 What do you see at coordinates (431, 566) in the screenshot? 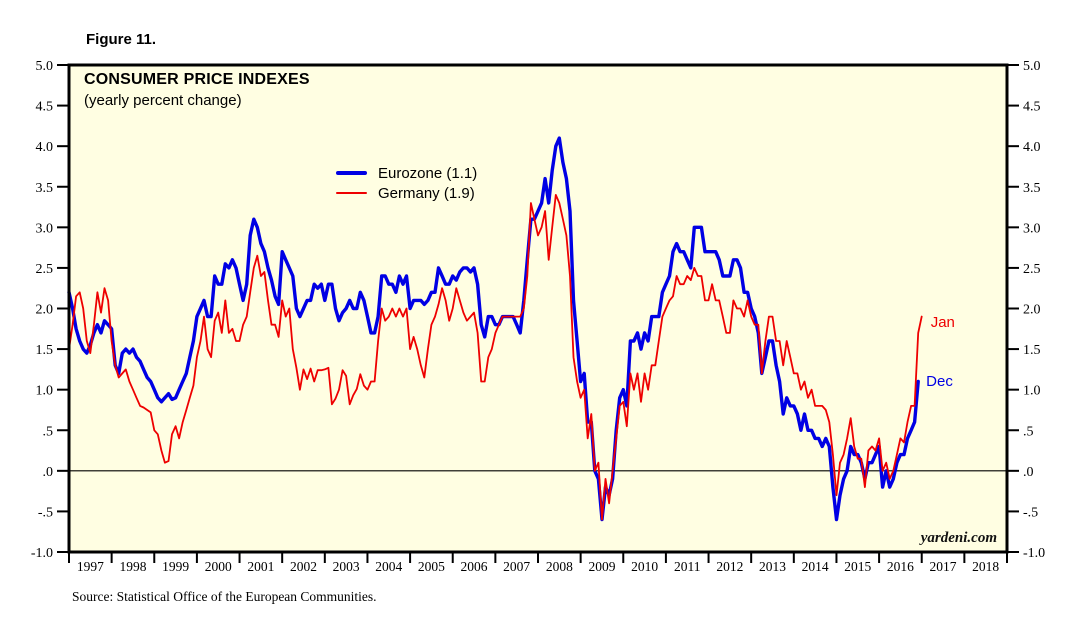
I see `x-tick-label: 2005` at bounding box center [431, 566].